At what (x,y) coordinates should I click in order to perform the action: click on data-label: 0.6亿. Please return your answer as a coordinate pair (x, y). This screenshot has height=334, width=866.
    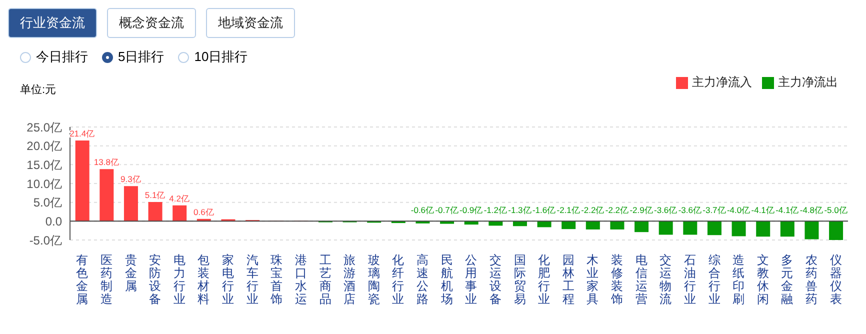
    Looking at the image, I should click on (203, 211).